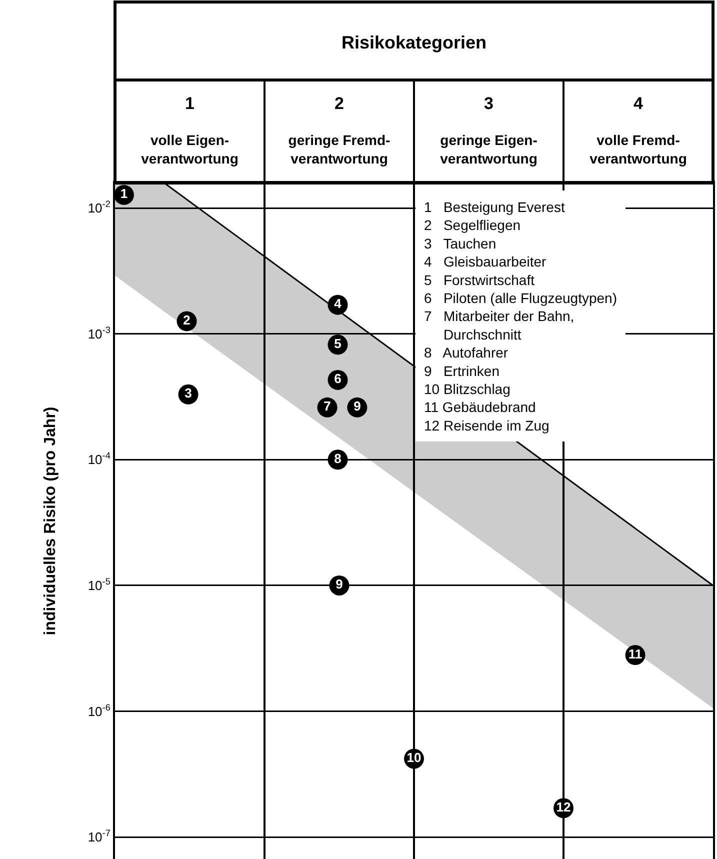 Image resolution: width=717 pixels, height=859 pixels. Describe the element at coordinates (338, 458) in the screenshot. I see `series-label: 8` at that location.